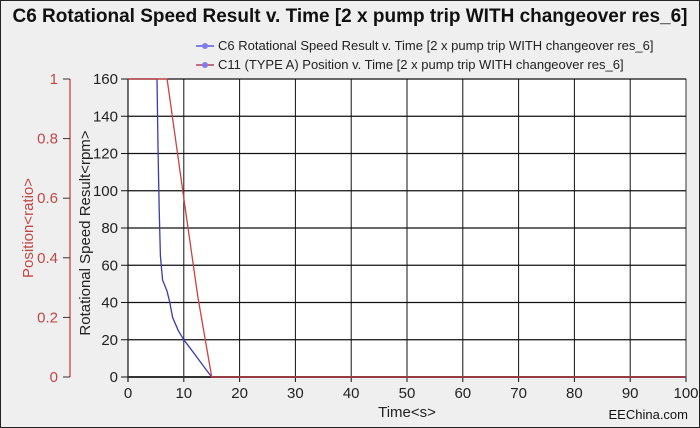 Image resolution: width=700 pixels, height=428 pixels. I want to click on x-axis-label: Time<s>, so click(407, 412).